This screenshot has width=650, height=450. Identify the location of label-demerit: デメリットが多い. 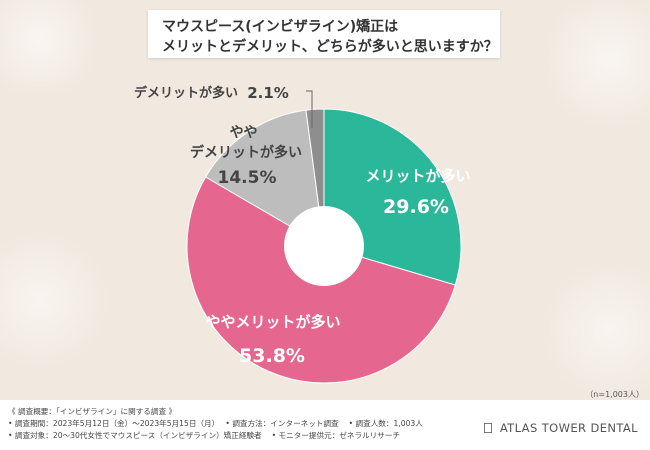
(186, 93).